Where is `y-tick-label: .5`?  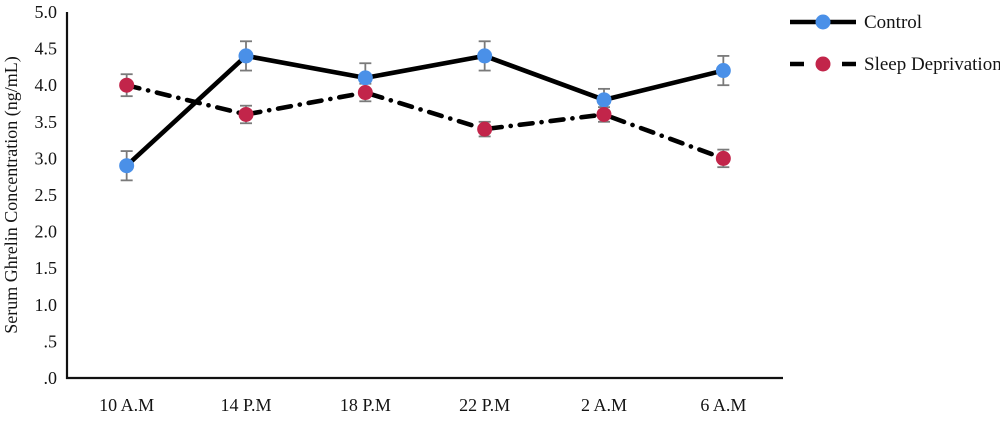
y-tick-label: .5 is located at coordinates (51, 341).